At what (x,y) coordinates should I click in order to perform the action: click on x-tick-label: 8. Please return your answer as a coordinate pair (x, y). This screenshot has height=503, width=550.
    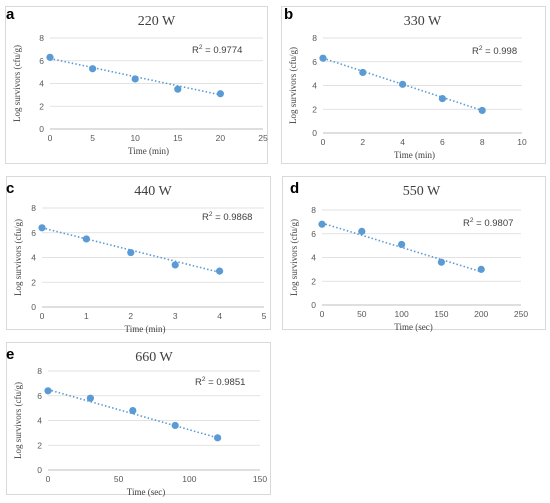
    Looking at the image, I should click on (482, 142).